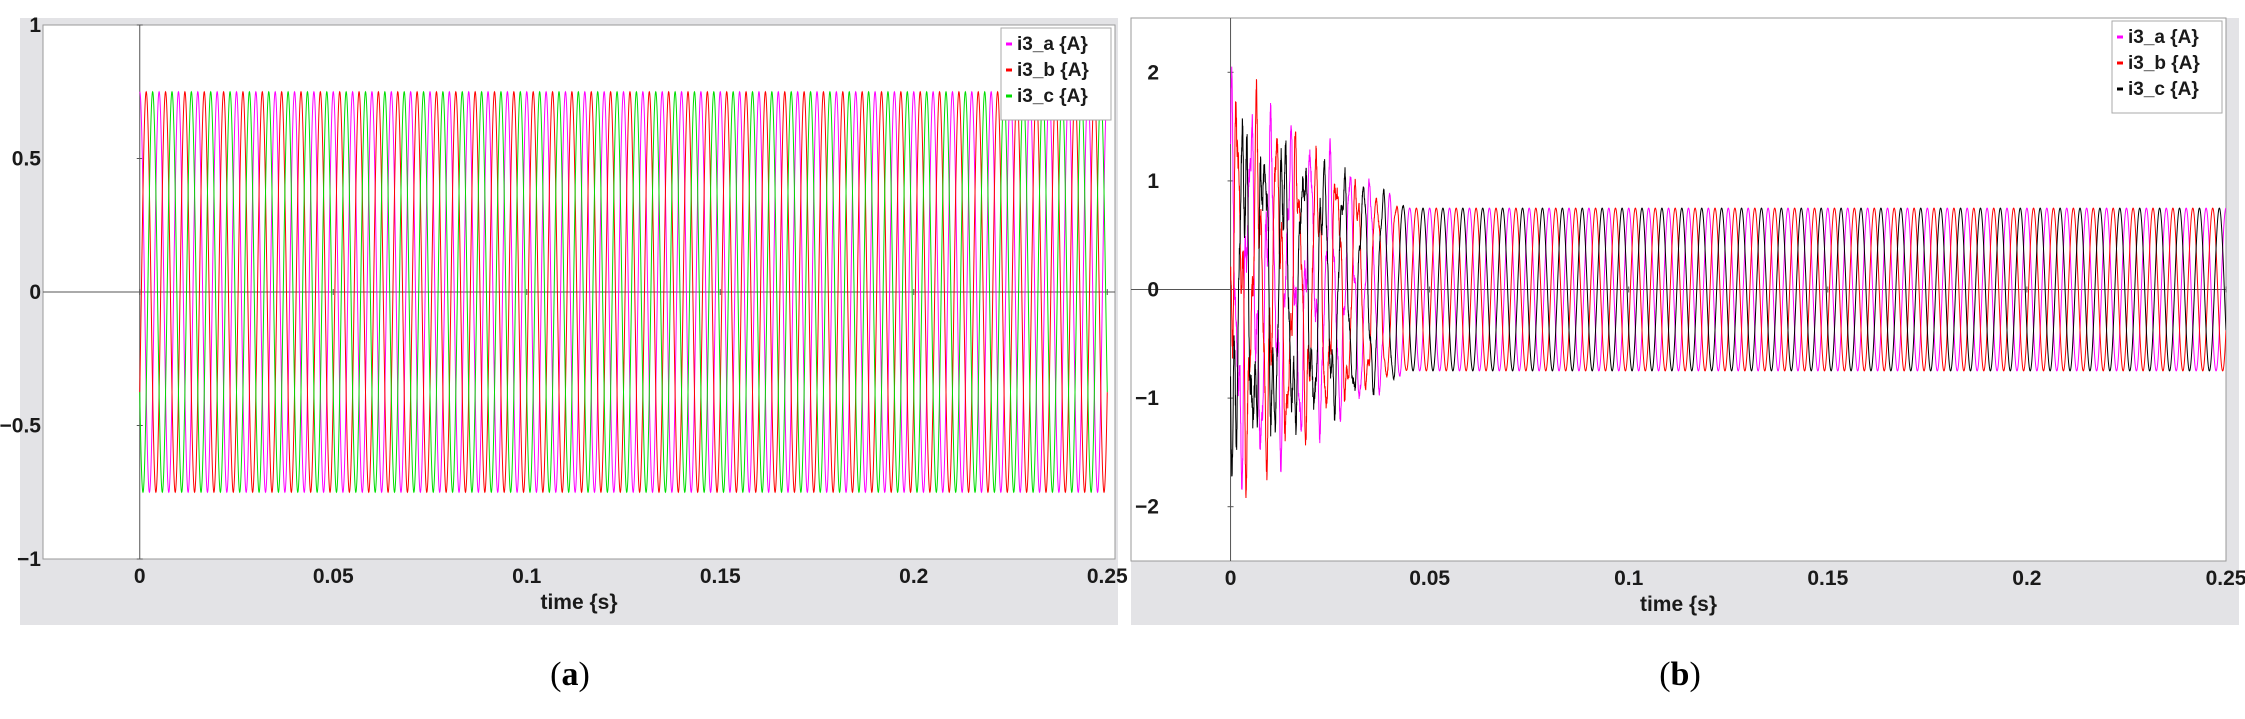 This screenshot has height=719, width=2245. I want to click on legend-b: i3_a {A} i3_b {A} i3_c {A}, so click(2167, 67).